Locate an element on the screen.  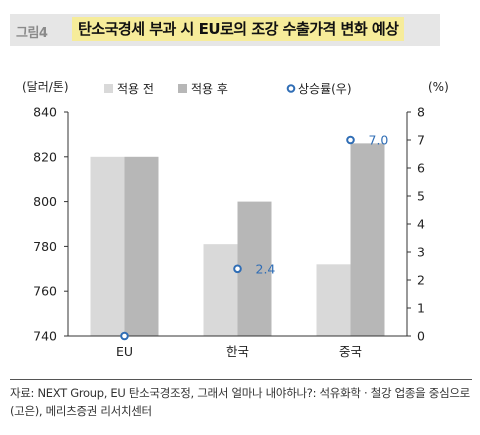
y-axis-right-title: (%) is located at coordinates (438, 87).